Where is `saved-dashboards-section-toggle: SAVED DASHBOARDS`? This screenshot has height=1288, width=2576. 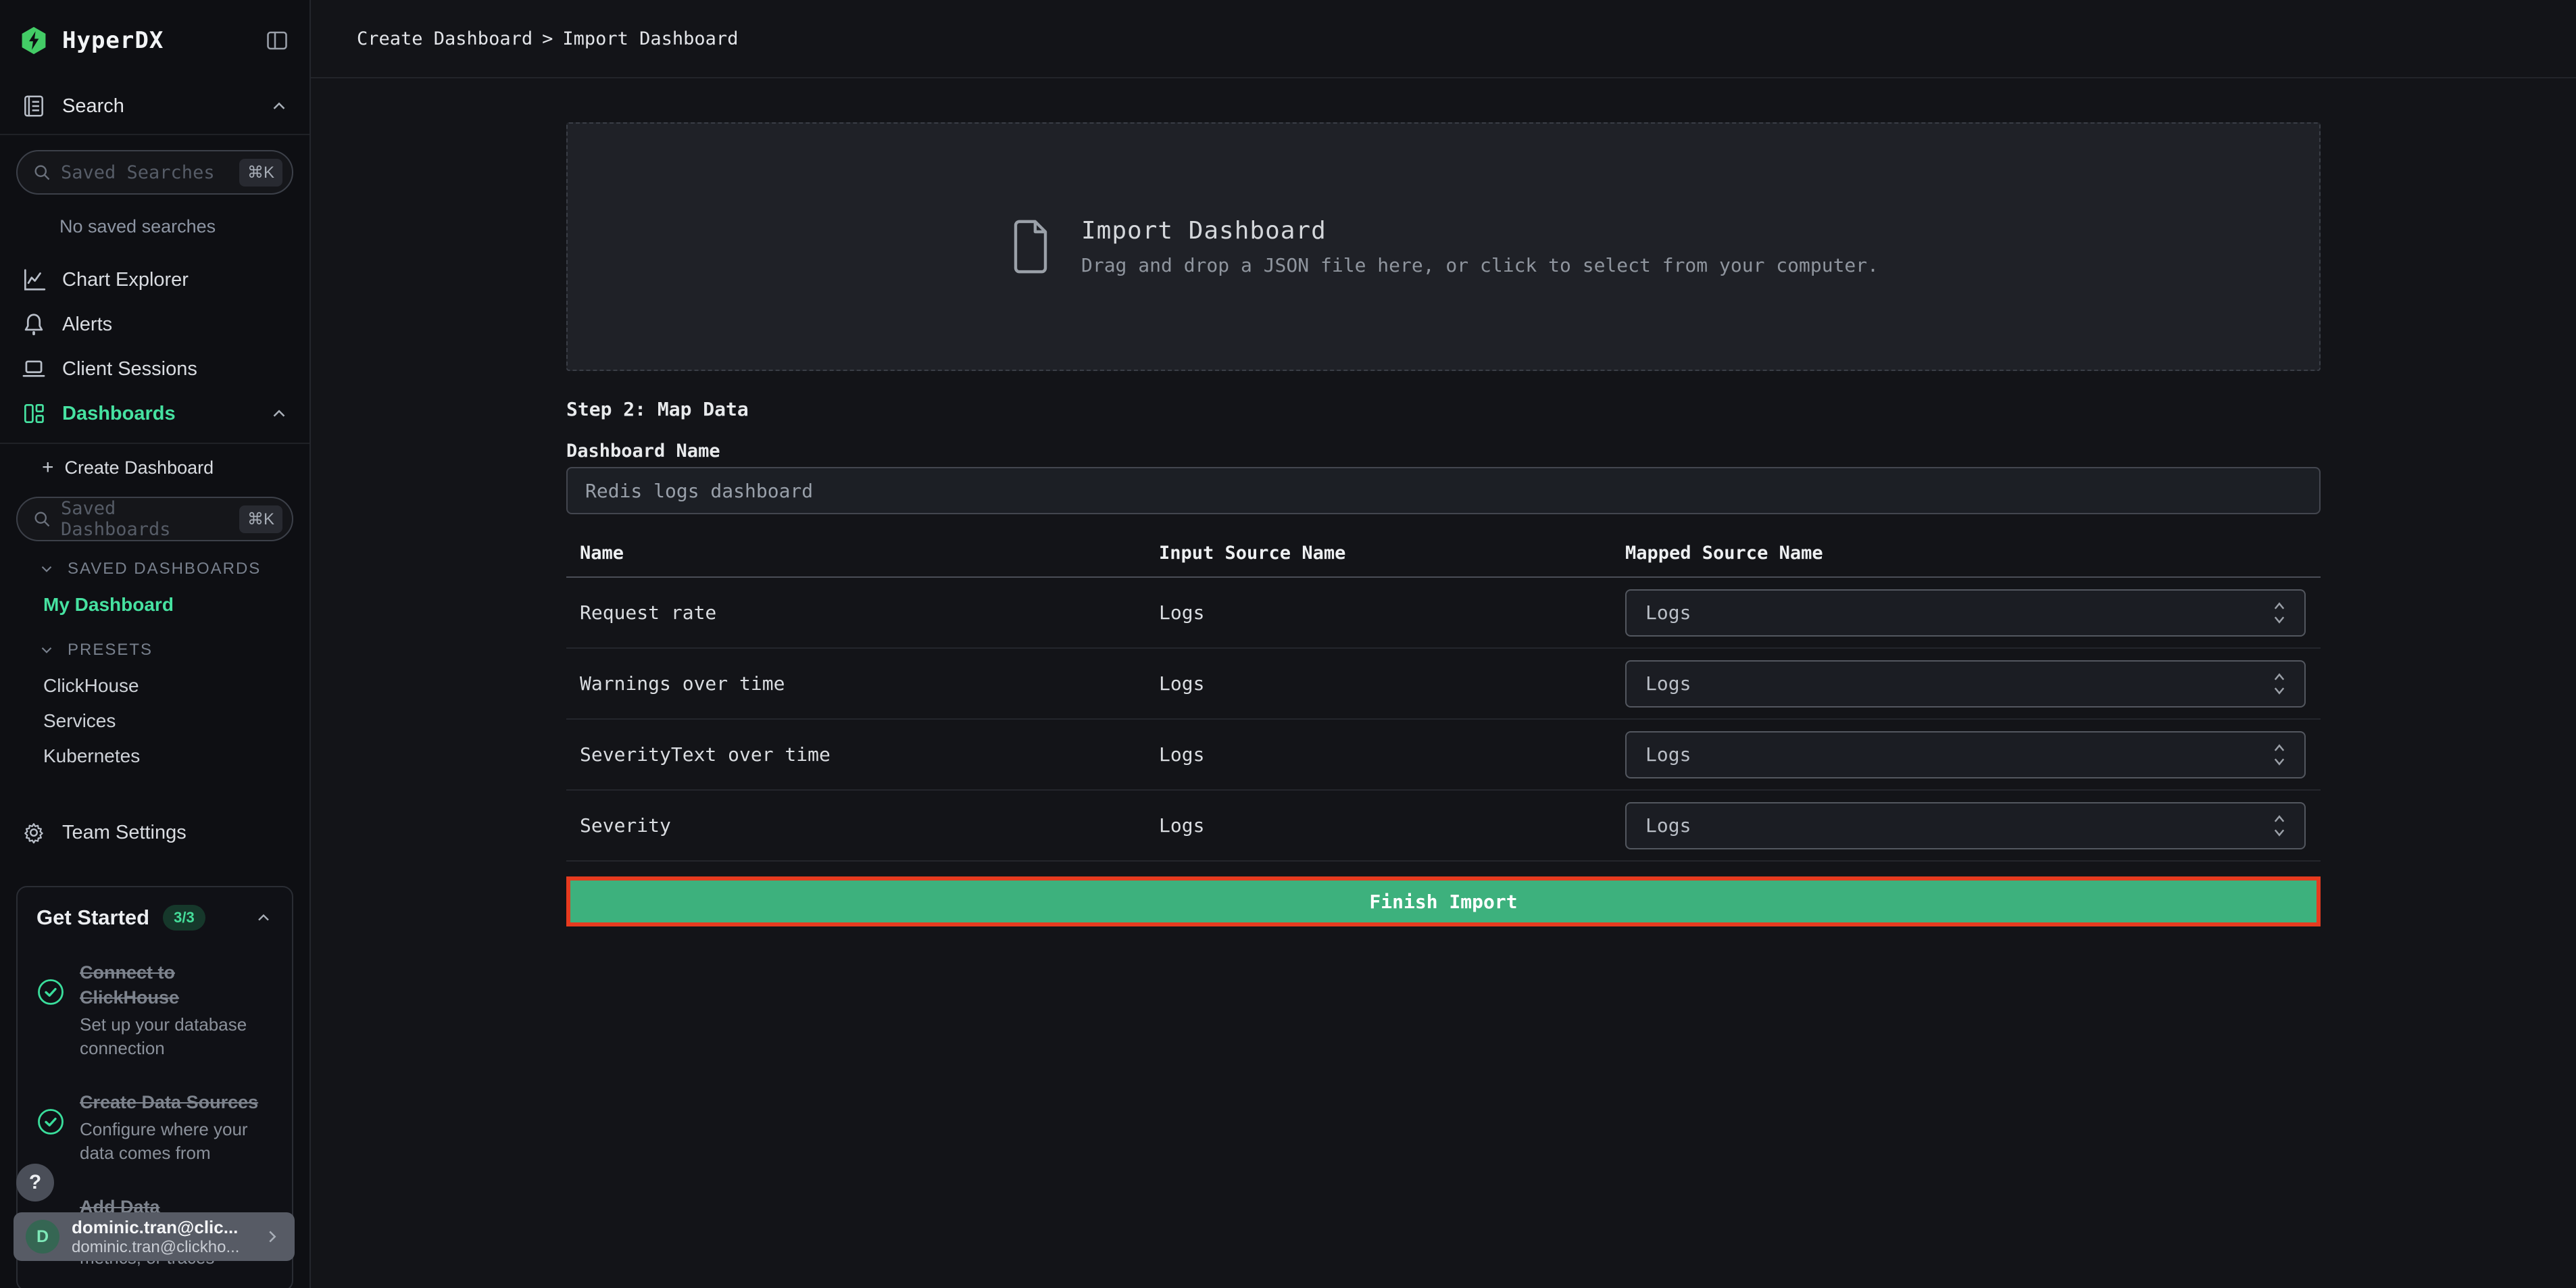
saved-dashboards-section-toggle: SAVED DASHBOARDS is located at coordinates (155, 569).